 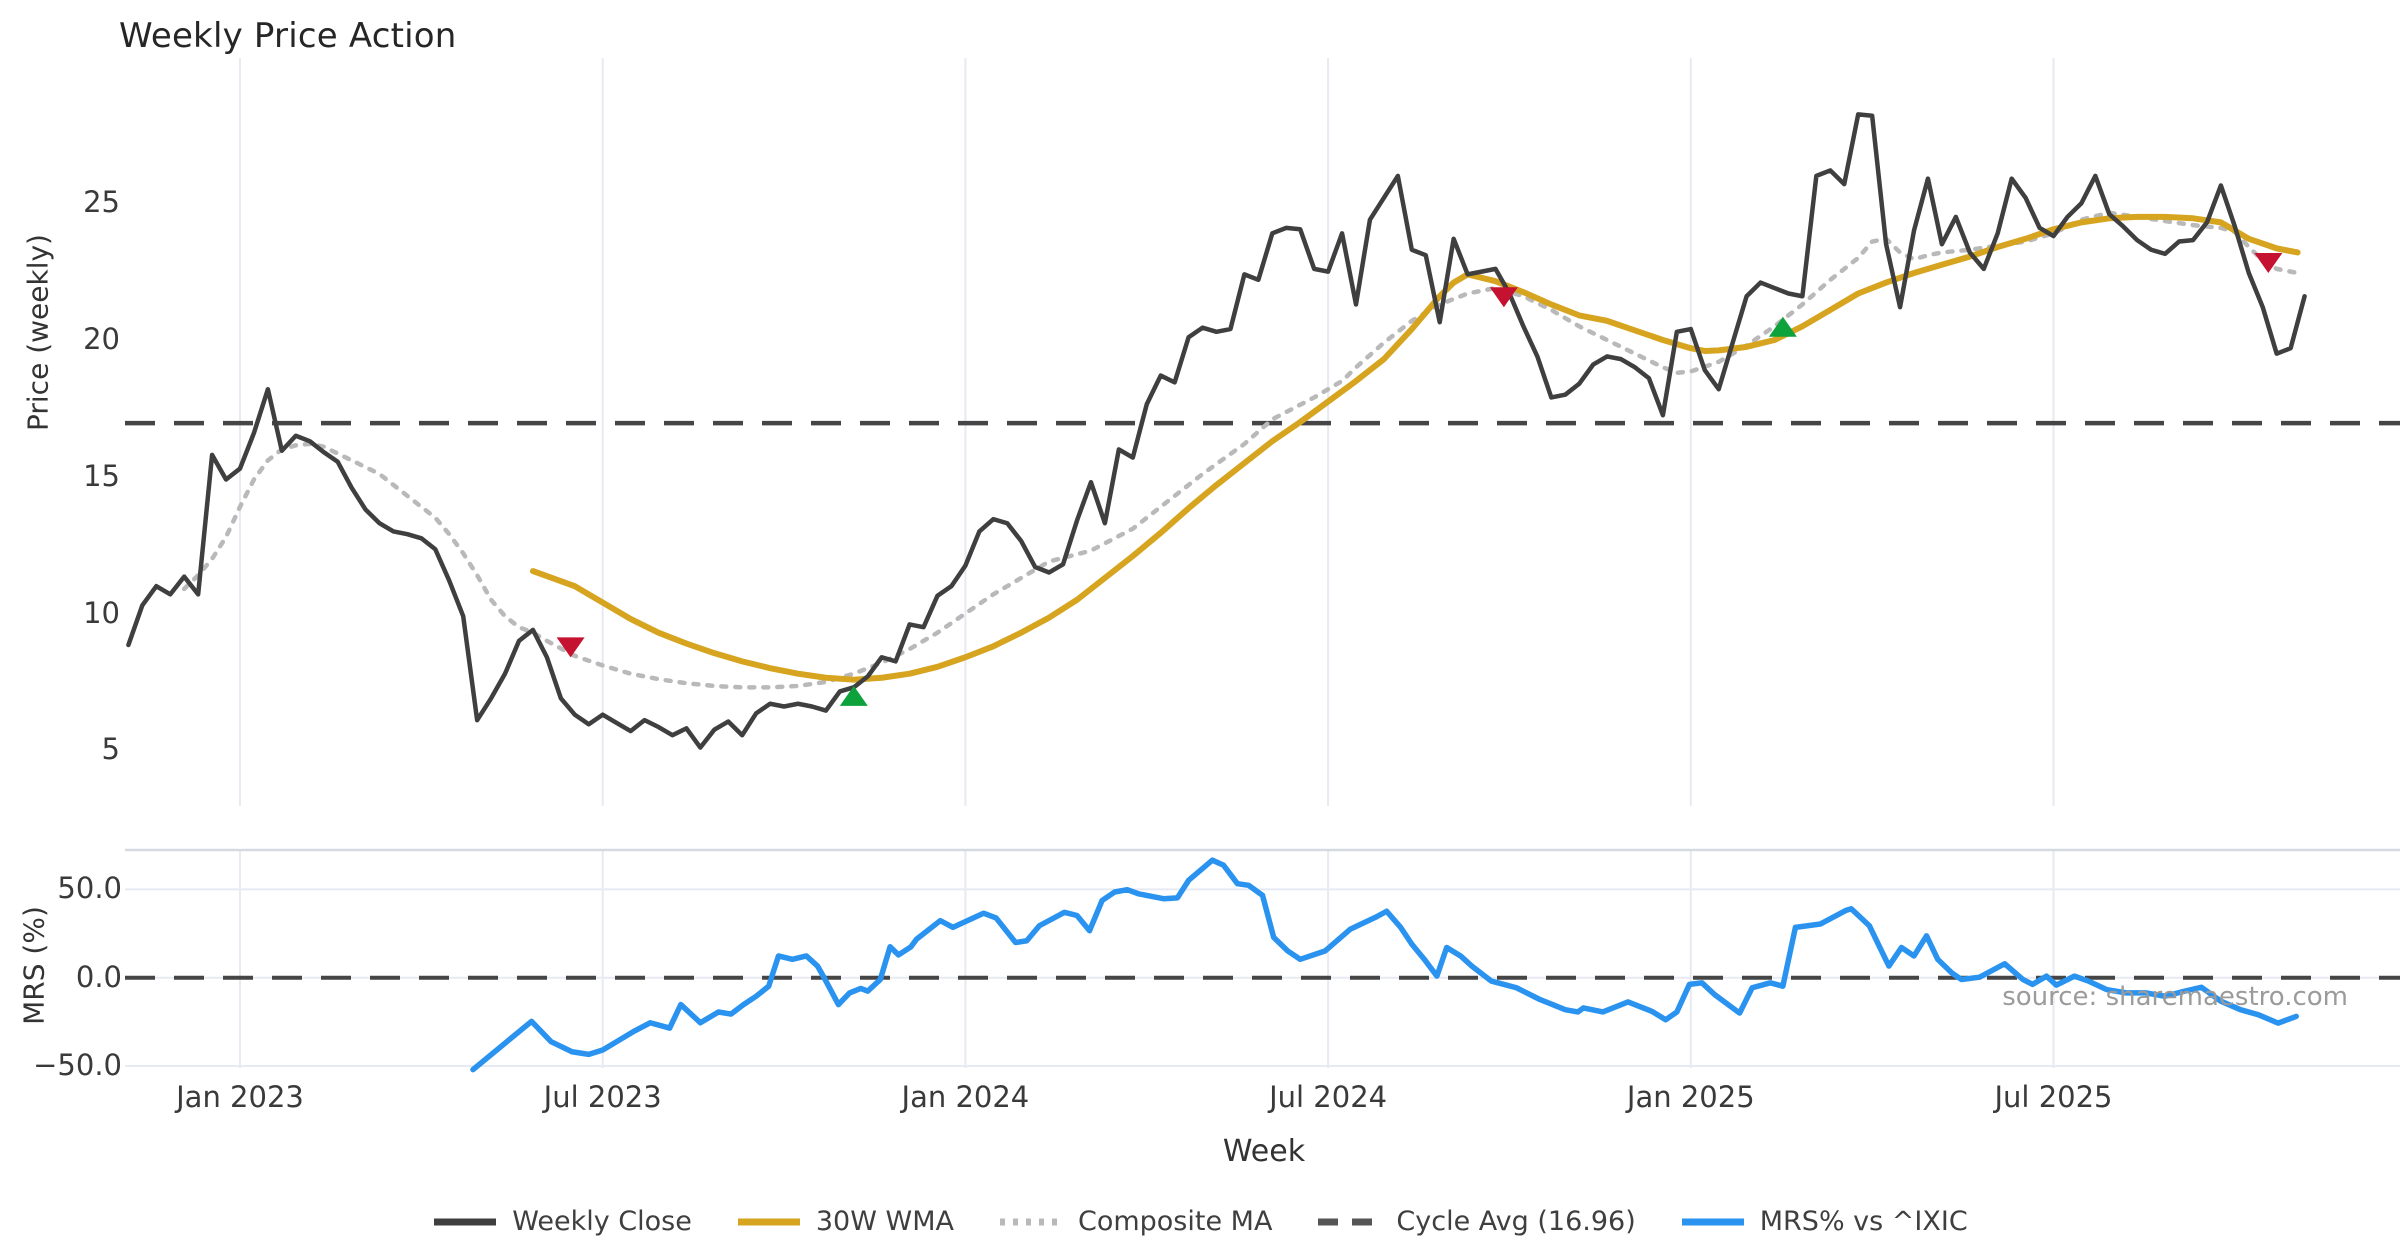 What do you see at coordinates (101, 202) in the screenshot?
I see `price-tick-label: 25` at bounding box center [101, 202].